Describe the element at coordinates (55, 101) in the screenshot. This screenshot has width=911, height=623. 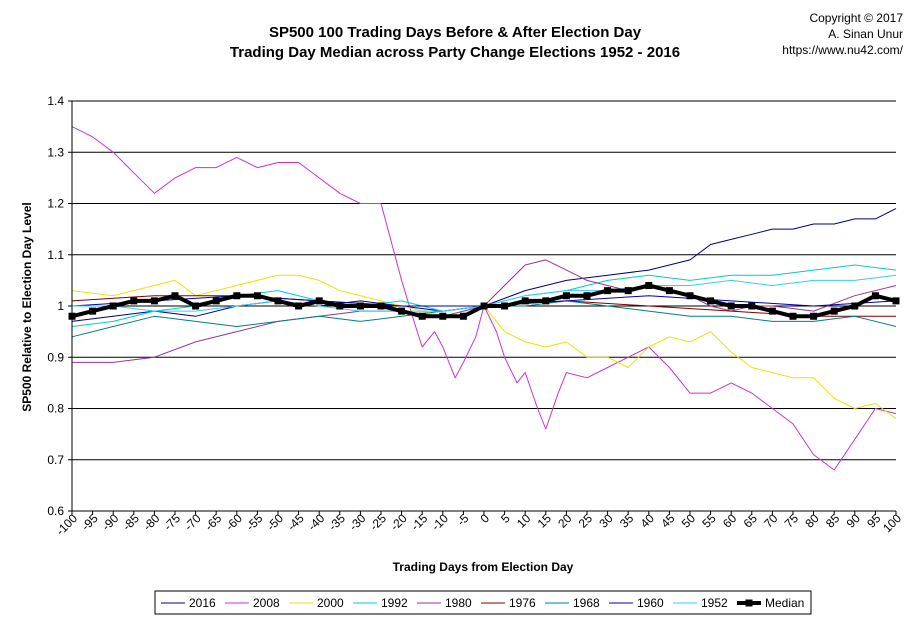
I see `y-tick-label: 1.4` at that location.